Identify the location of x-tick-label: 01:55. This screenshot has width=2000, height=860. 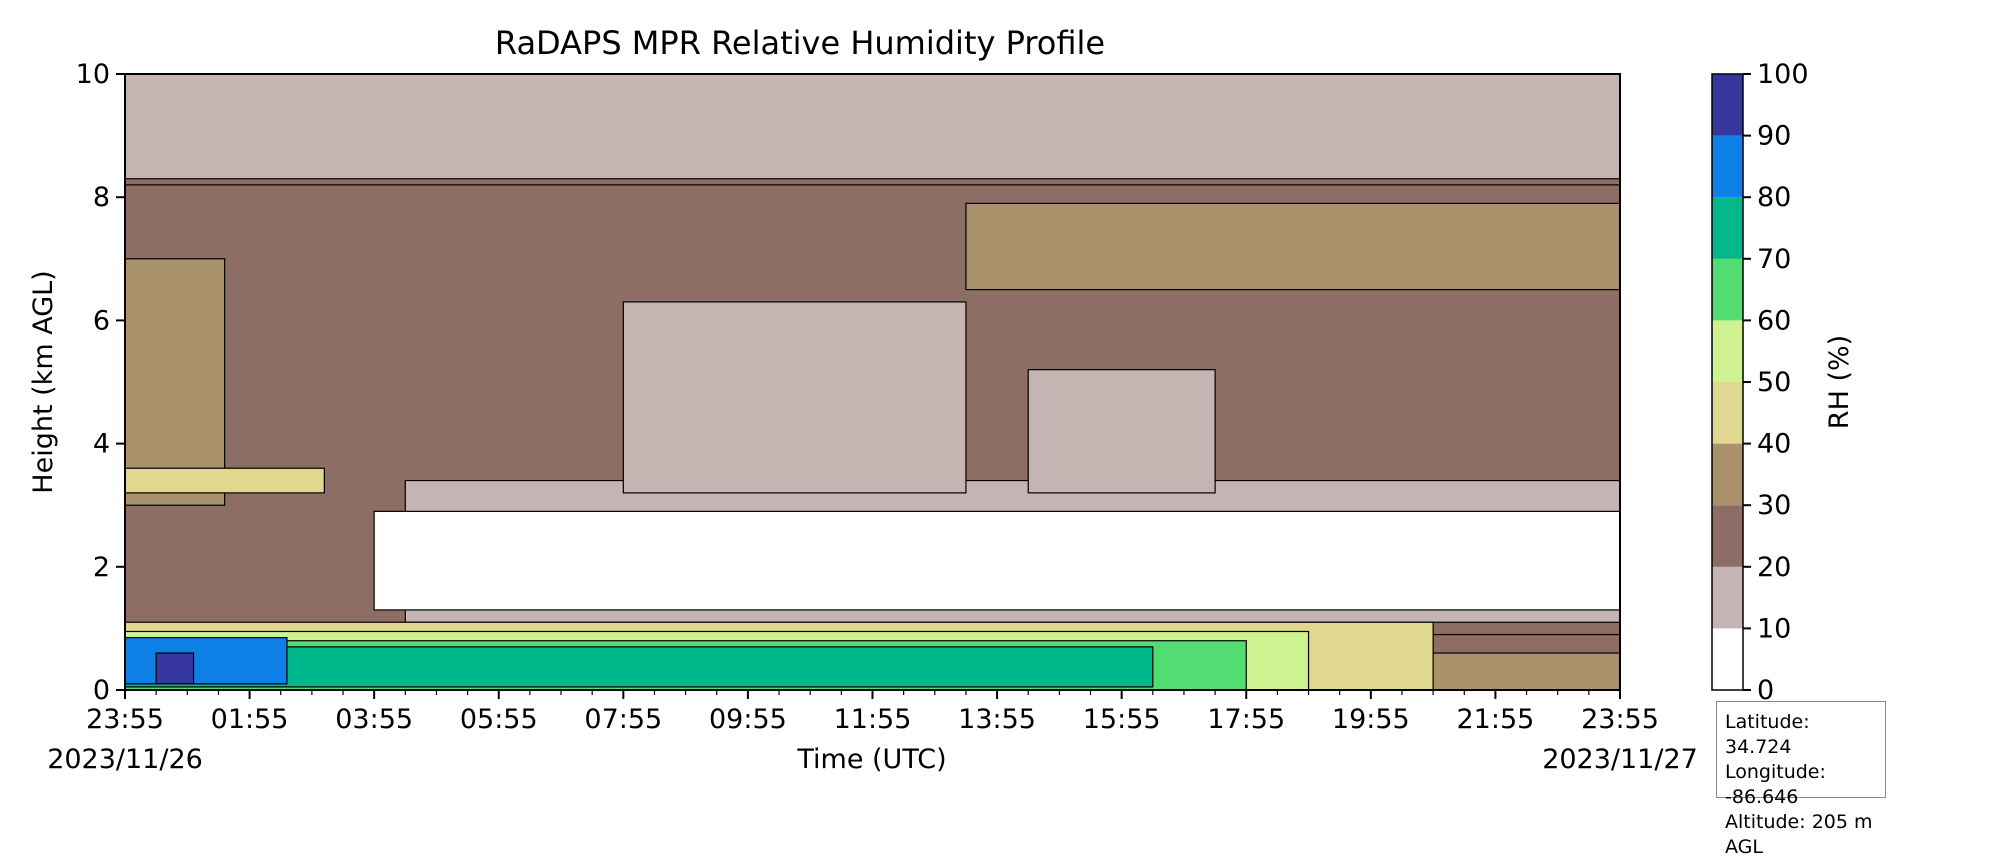
(250, 719).